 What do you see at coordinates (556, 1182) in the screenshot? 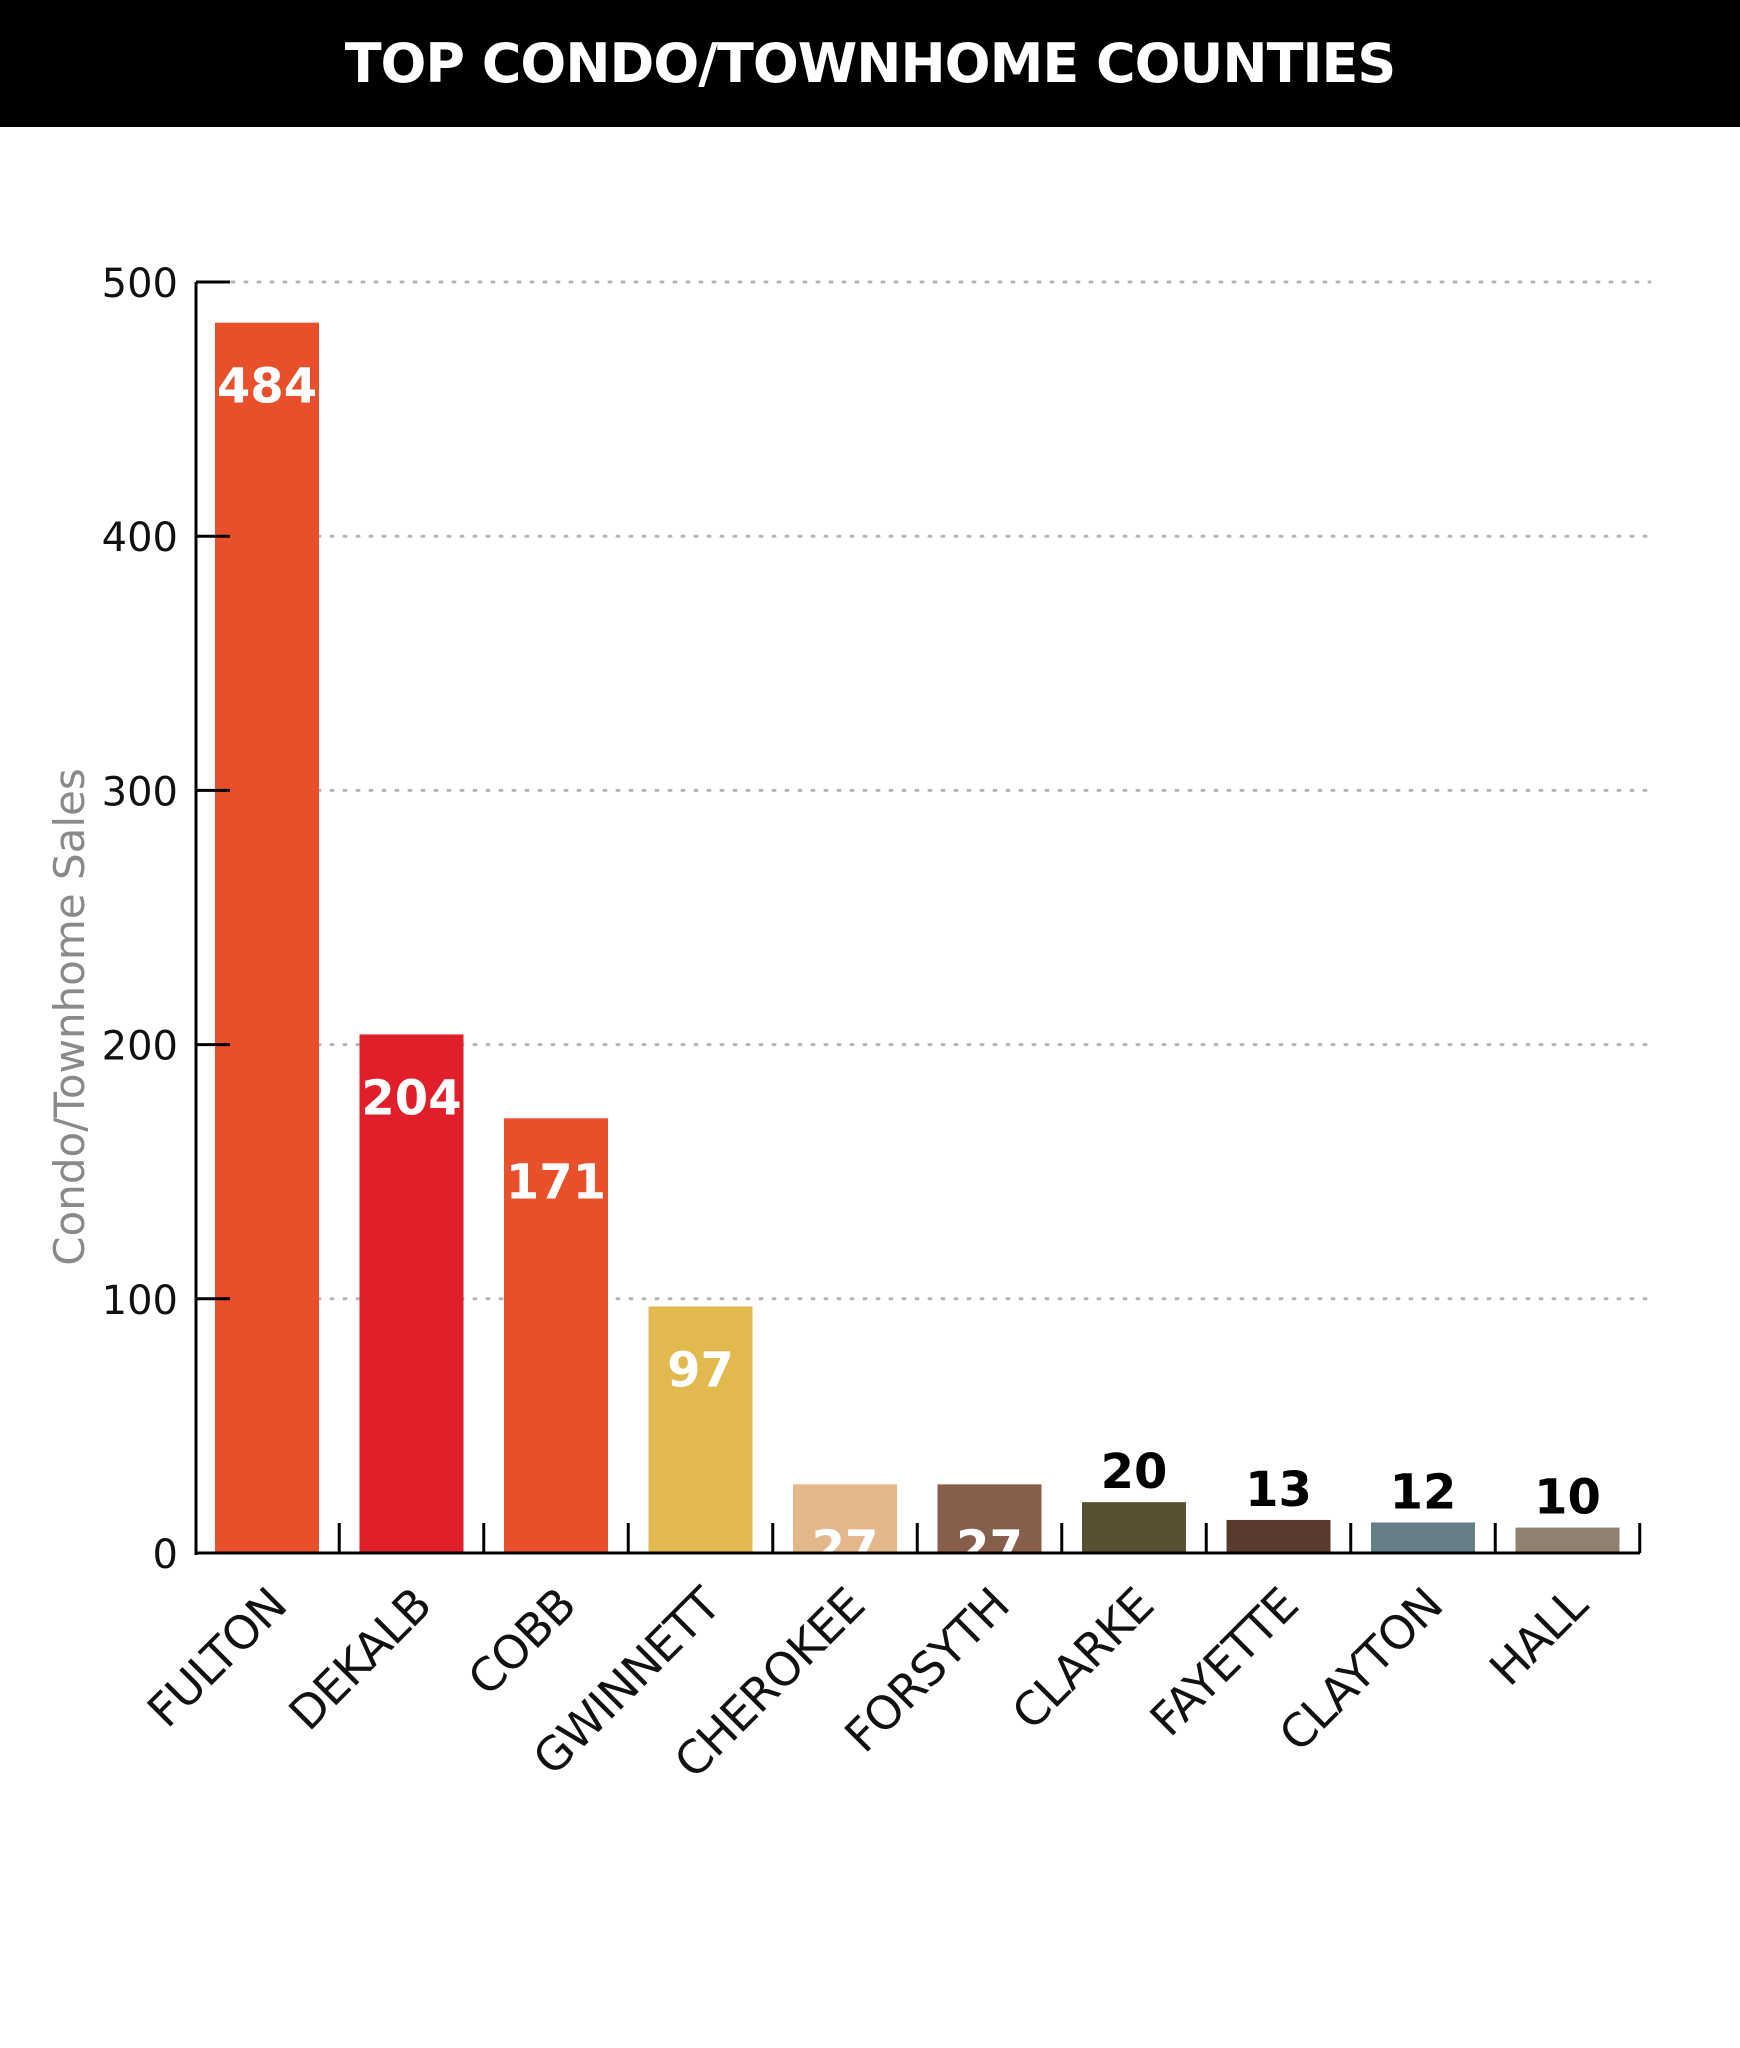
I see `value-label: 171` at bounding box center [556, 1182].